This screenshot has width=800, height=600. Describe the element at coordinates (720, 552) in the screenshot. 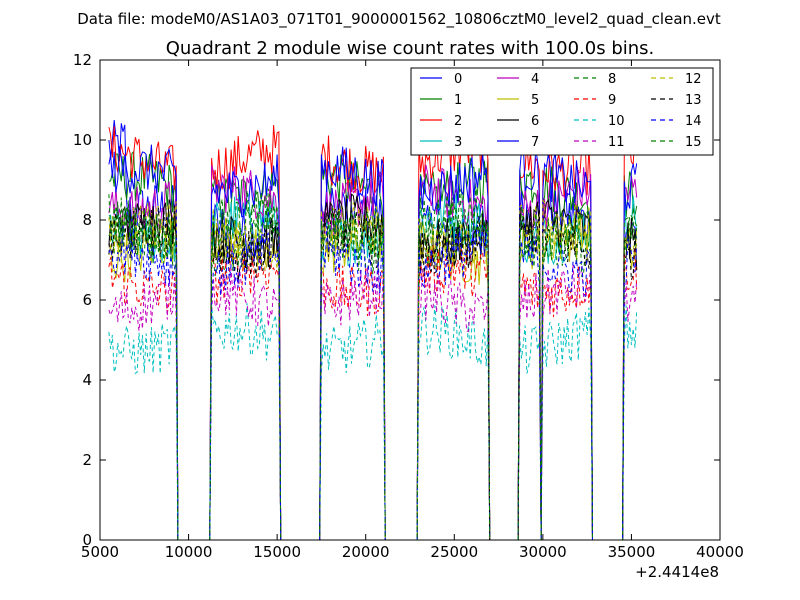

I see `x-tick-label: 40000` at that location.